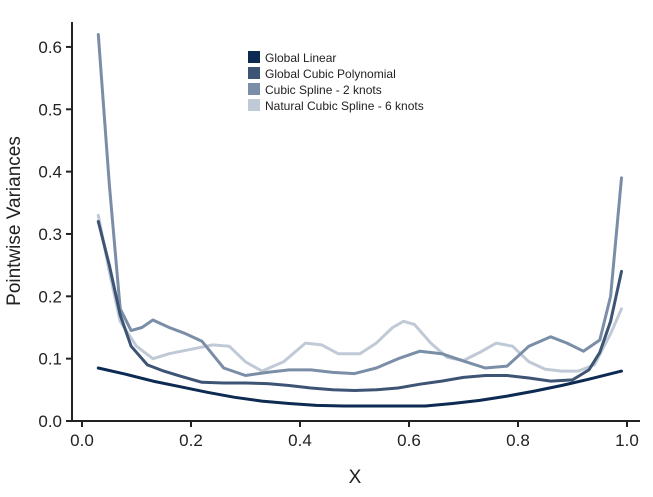 The height and width of the screenshot is (497, 653). Describe the element at coordinates (50, 234) in the screenshot. I see `y-tick-label: 0.3` at that location.